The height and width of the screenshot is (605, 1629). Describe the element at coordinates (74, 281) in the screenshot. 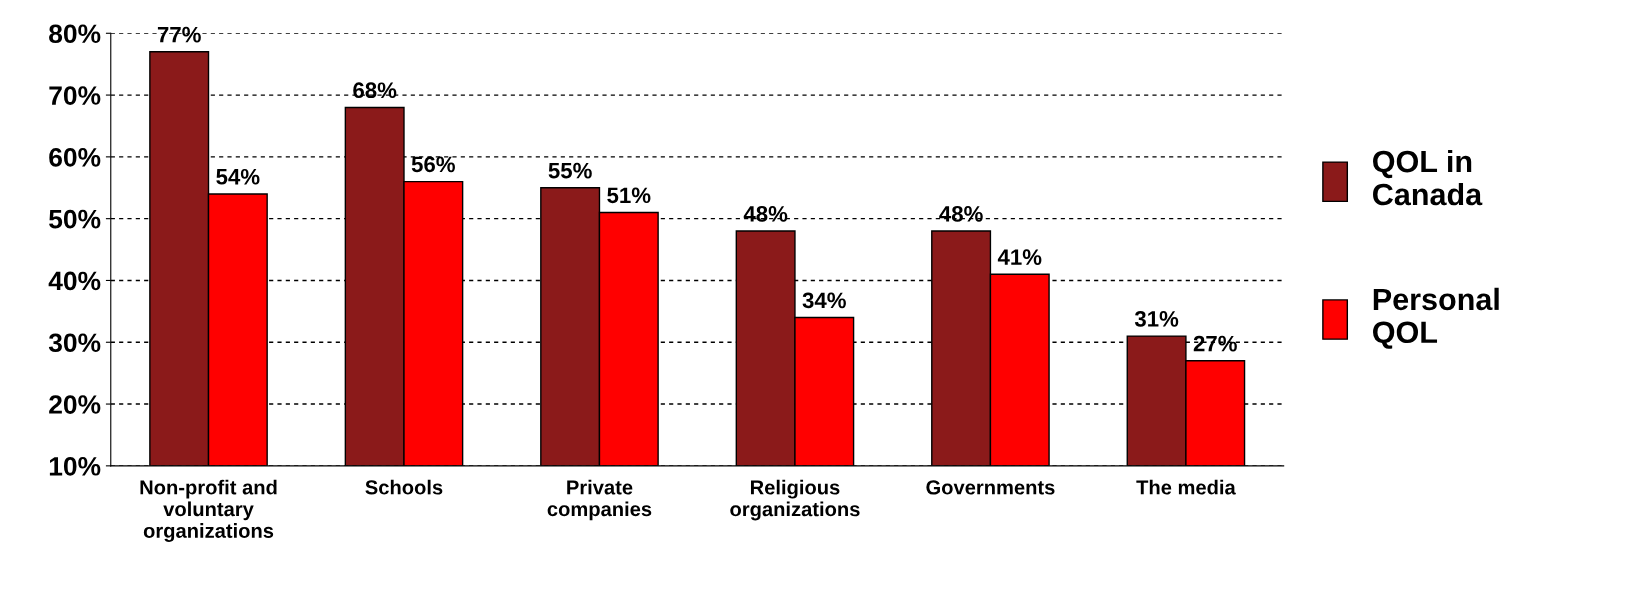

I see `y-tick-label: 40%` at that location.